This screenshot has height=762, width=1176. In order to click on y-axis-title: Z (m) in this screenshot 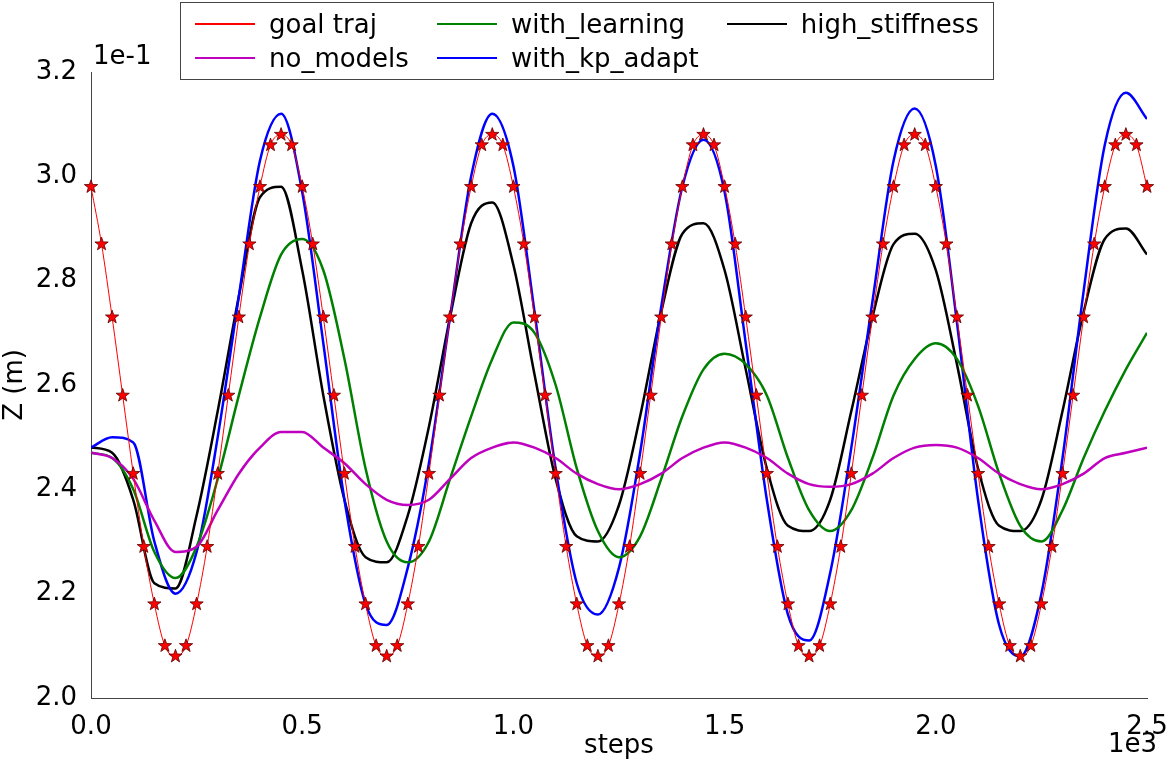, I will do `click(14, 385)`.